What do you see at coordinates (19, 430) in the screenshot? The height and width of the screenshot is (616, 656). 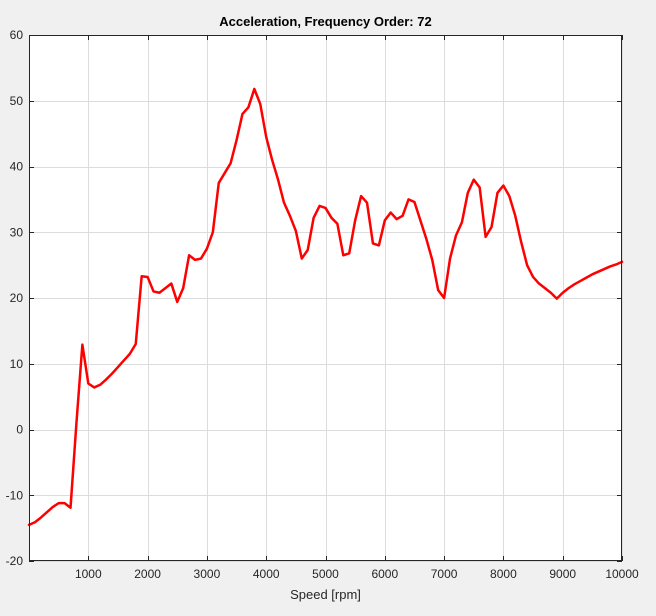 I see `y-tick-label: 0` at bounding box center [19, 430].